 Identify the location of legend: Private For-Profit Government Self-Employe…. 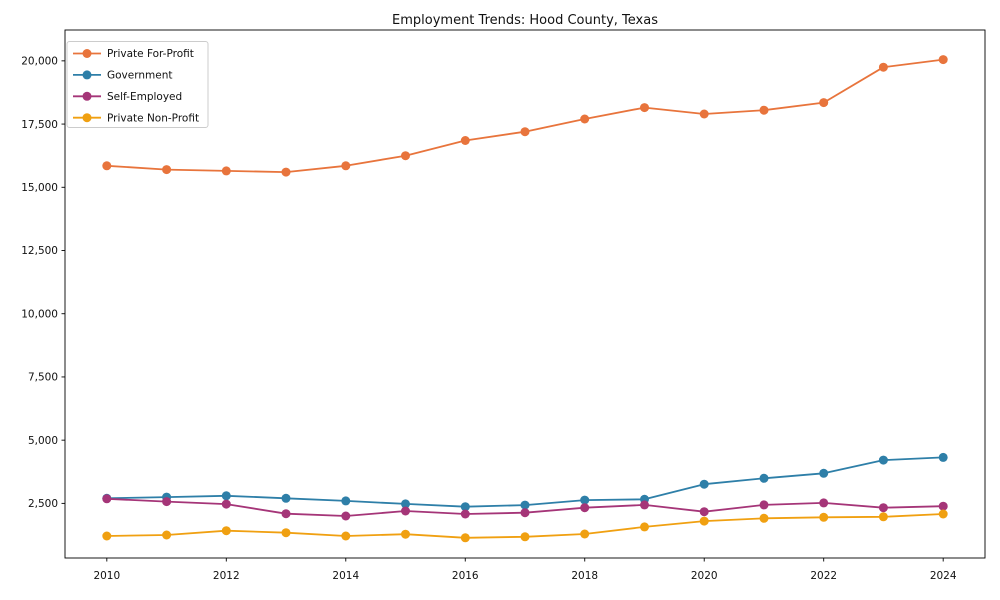
(137, 84).